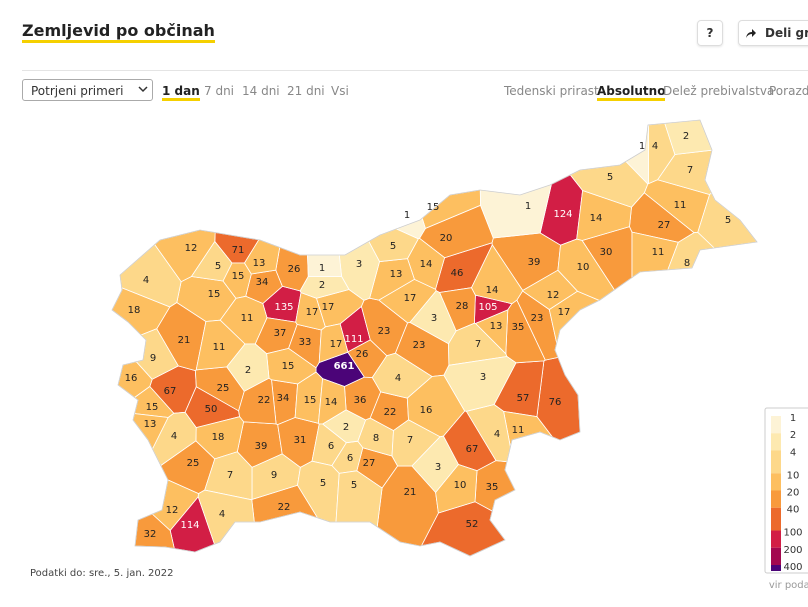 The width and height of the screenshot is (808, 607). What do you see at coordinates (631, 92) in the screenshot?
I see `view-tab: Absolutno` at bounding box center [631, 92].